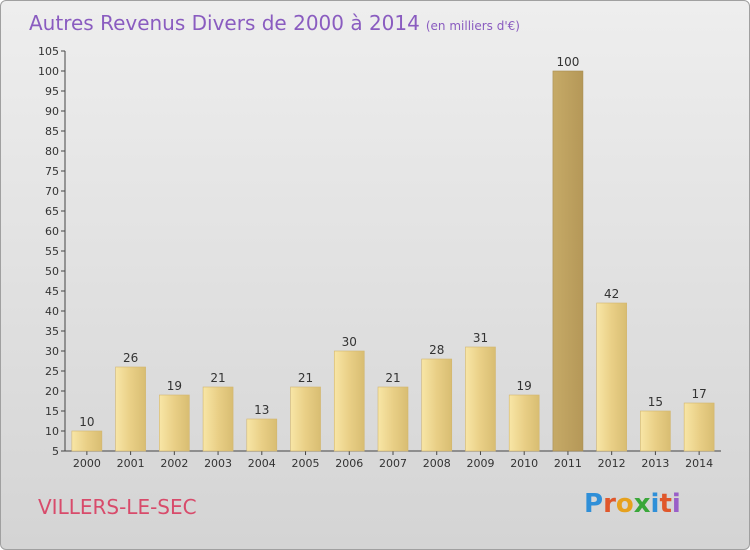  What do you see at coordinates (567, 62) in the screenshot?
I see `bar-value-label: 100` at bounding box center [567, 62].